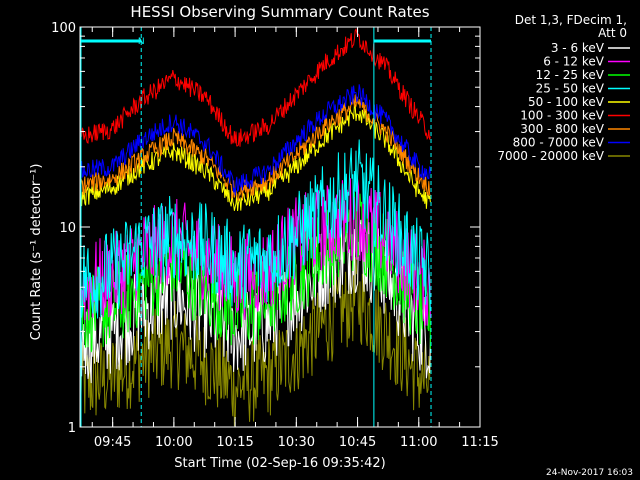  Describe the element at coordinates (479, 442) in the screenshot. I see `x-tick-label: 11:15` at that location.